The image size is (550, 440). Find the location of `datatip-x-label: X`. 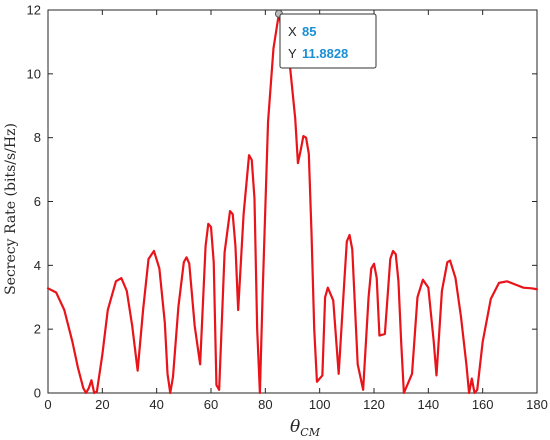

datatip-x-label: X is located at coordinates (292, 31).